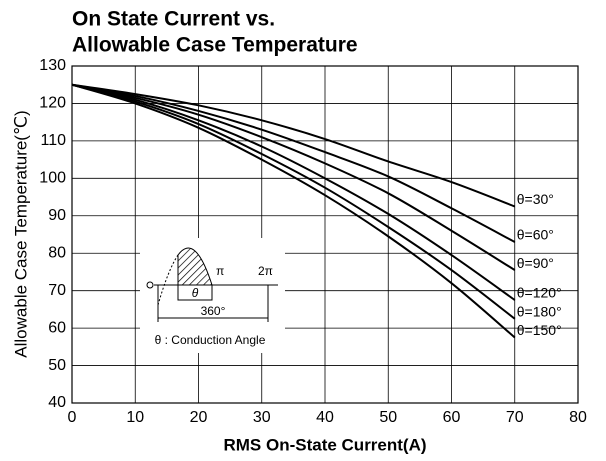 The image size is (606, 461). Describe the element at coordinates (262, 417) in the screenshot. I see `x-tick-label: 30` at that location.